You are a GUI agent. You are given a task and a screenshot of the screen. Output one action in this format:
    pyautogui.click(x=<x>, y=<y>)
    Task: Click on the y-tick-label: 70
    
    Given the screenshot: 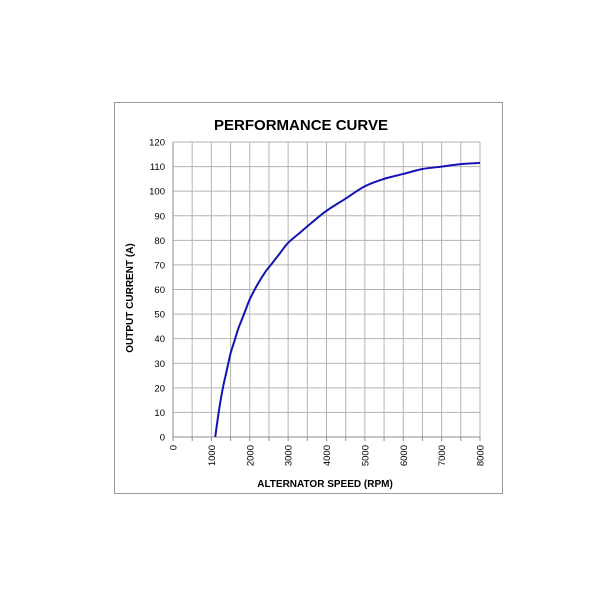 What is the action you would take?
    pyautogui.click(x=159, y=265)
    